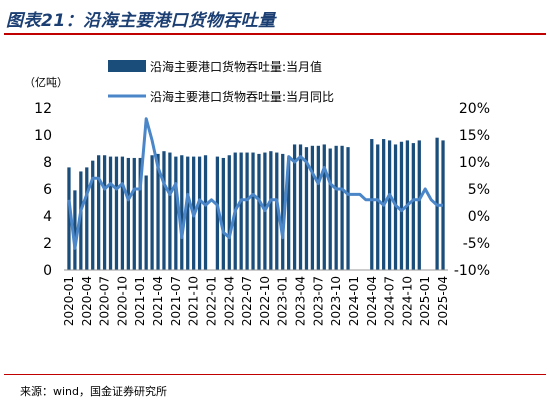 Image resolution: width=550 pixels, height=404 pixels. What do you see at coordinates (69, 301) in the screenshot?
I see `x-axis-tick-label: 2020-01` at bounding box center [69, 301].